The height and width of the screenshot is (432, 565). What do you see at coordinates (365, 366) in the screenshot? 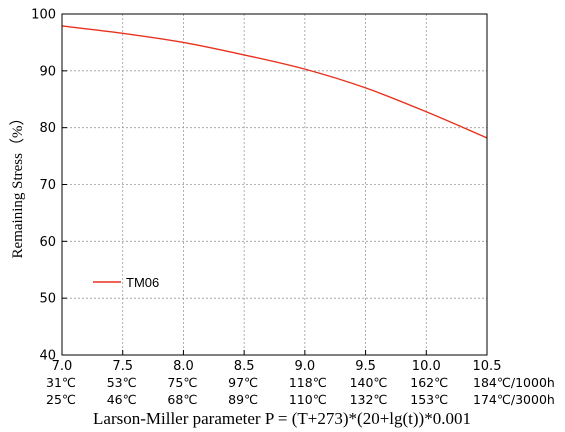
I see `x-tick-label: 9.5` at bounding box center [365, 366].